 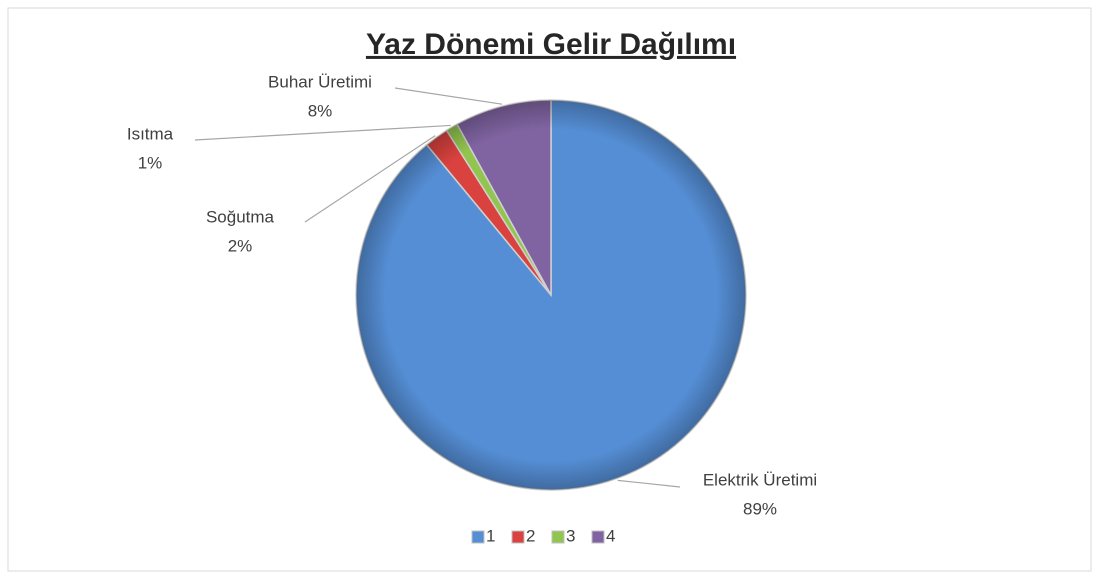 I want to click on legend-label: 3, so click(x=570, y=535).